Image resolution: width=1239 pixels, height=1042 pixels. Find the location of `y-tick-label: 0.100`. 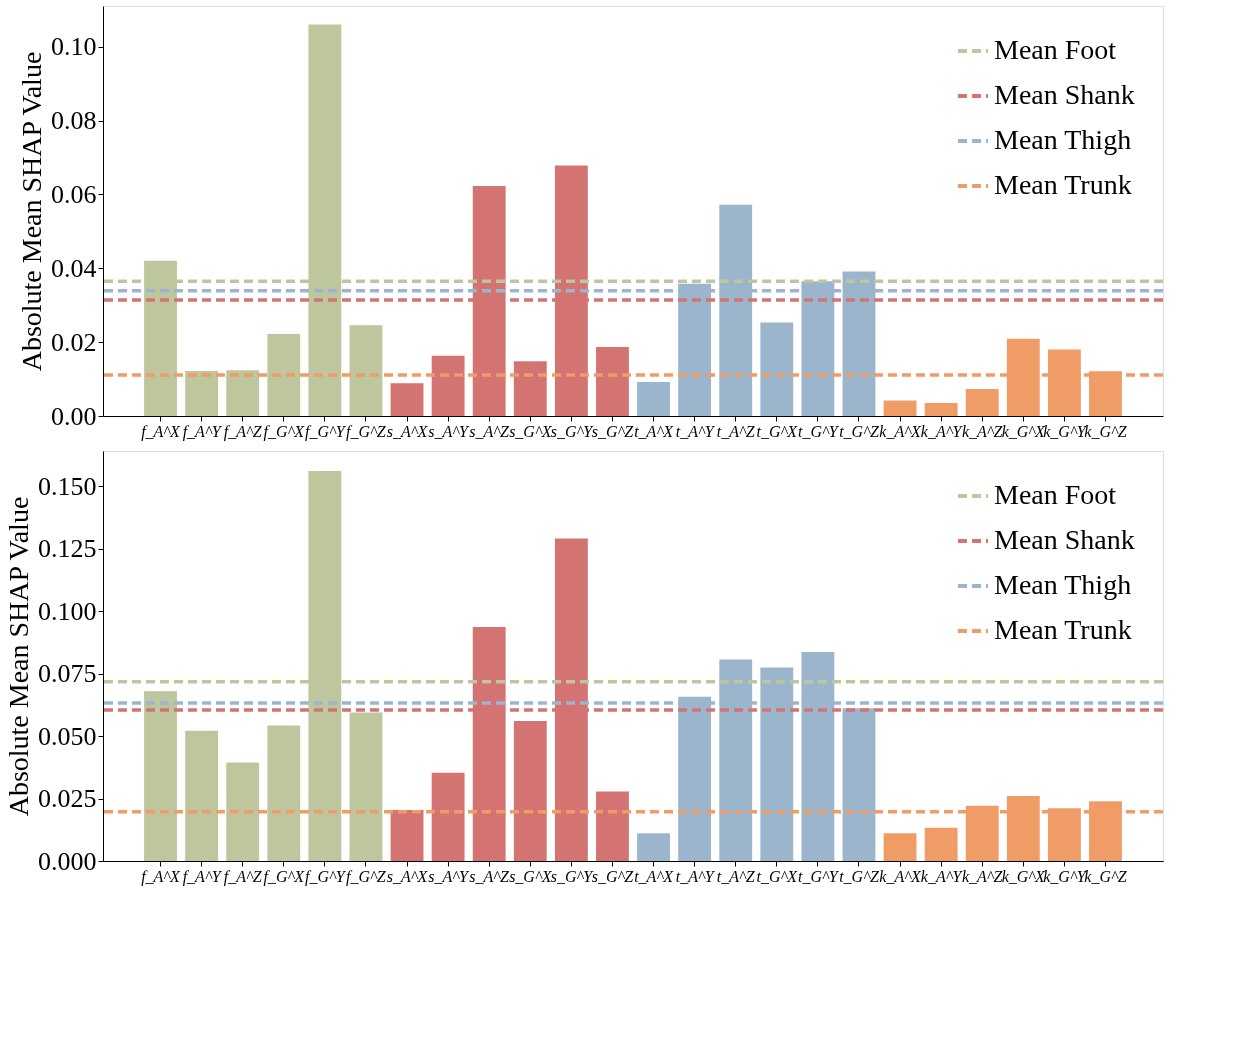

y-tick-label: 0.100 is located at coordinates (67, 611).